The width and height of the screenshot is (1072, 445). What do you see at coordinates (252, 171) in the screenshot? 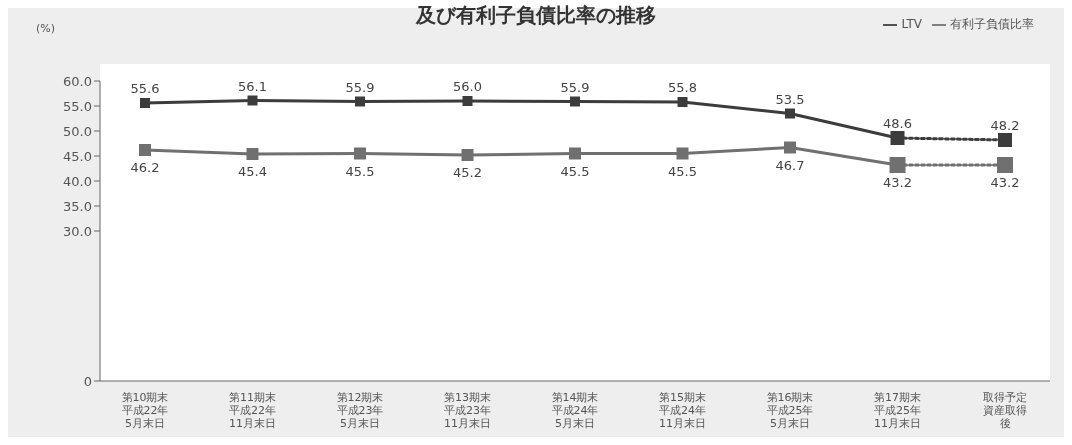
I see `data-label: 45.4` at bounding box center [252, 171].